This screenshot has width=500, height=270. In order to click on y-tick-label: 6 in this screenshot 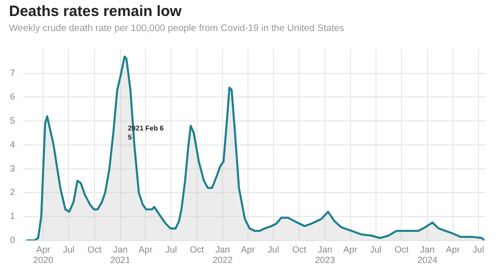, I will do `click(13, 97)`.